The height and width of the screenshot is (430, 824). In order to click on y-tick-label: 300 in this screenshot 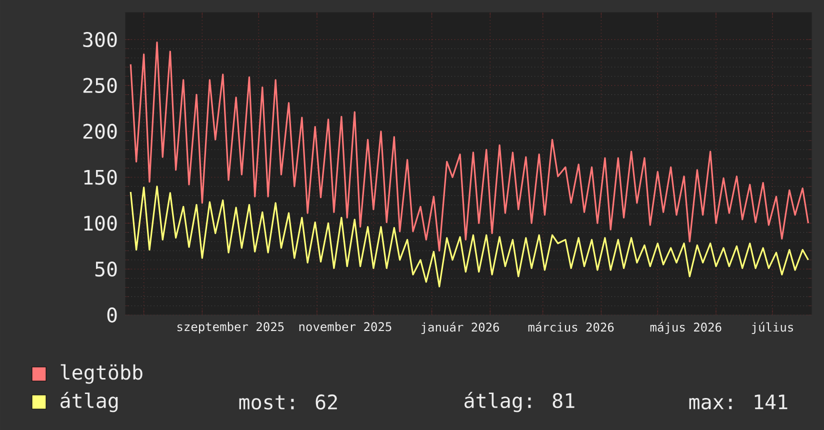, I will do `click(100, 40)`.